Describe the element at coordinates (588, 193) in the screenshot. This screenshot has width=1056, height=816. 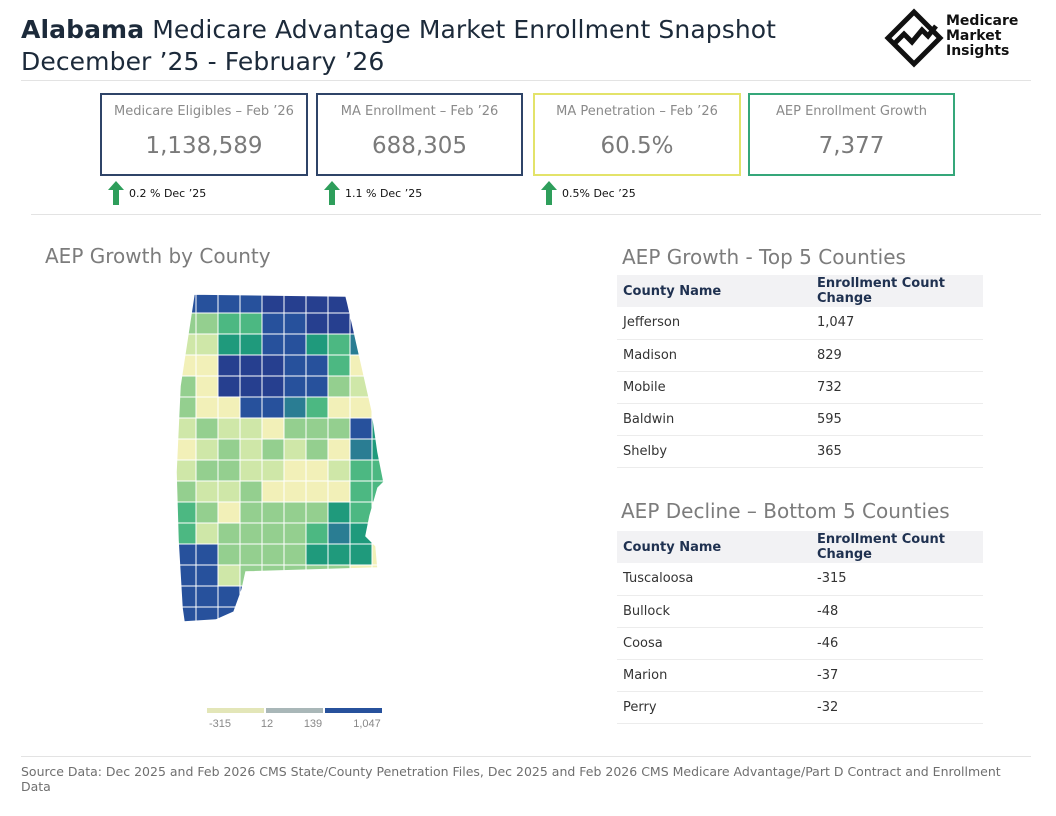
I see `delta-ma-penetration: 0.5% Dec ’25` at that location.